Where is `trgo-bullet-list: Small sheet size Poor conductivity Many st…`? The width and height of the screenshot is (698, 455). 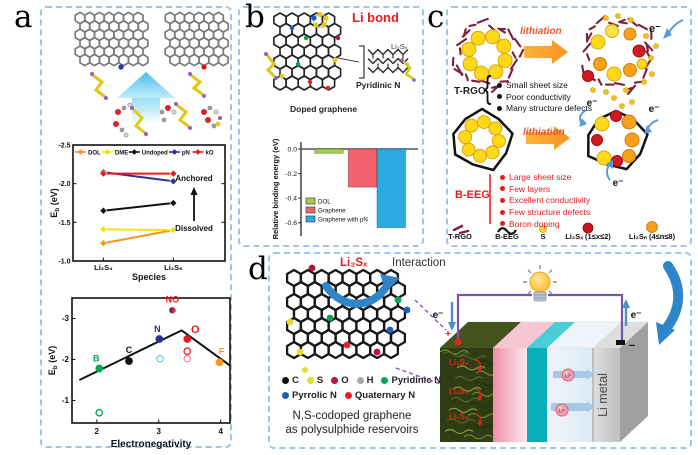 trgo-bullet-list: Small sheet size Poor conductivity Many st… is located at coordinates (544, 97).